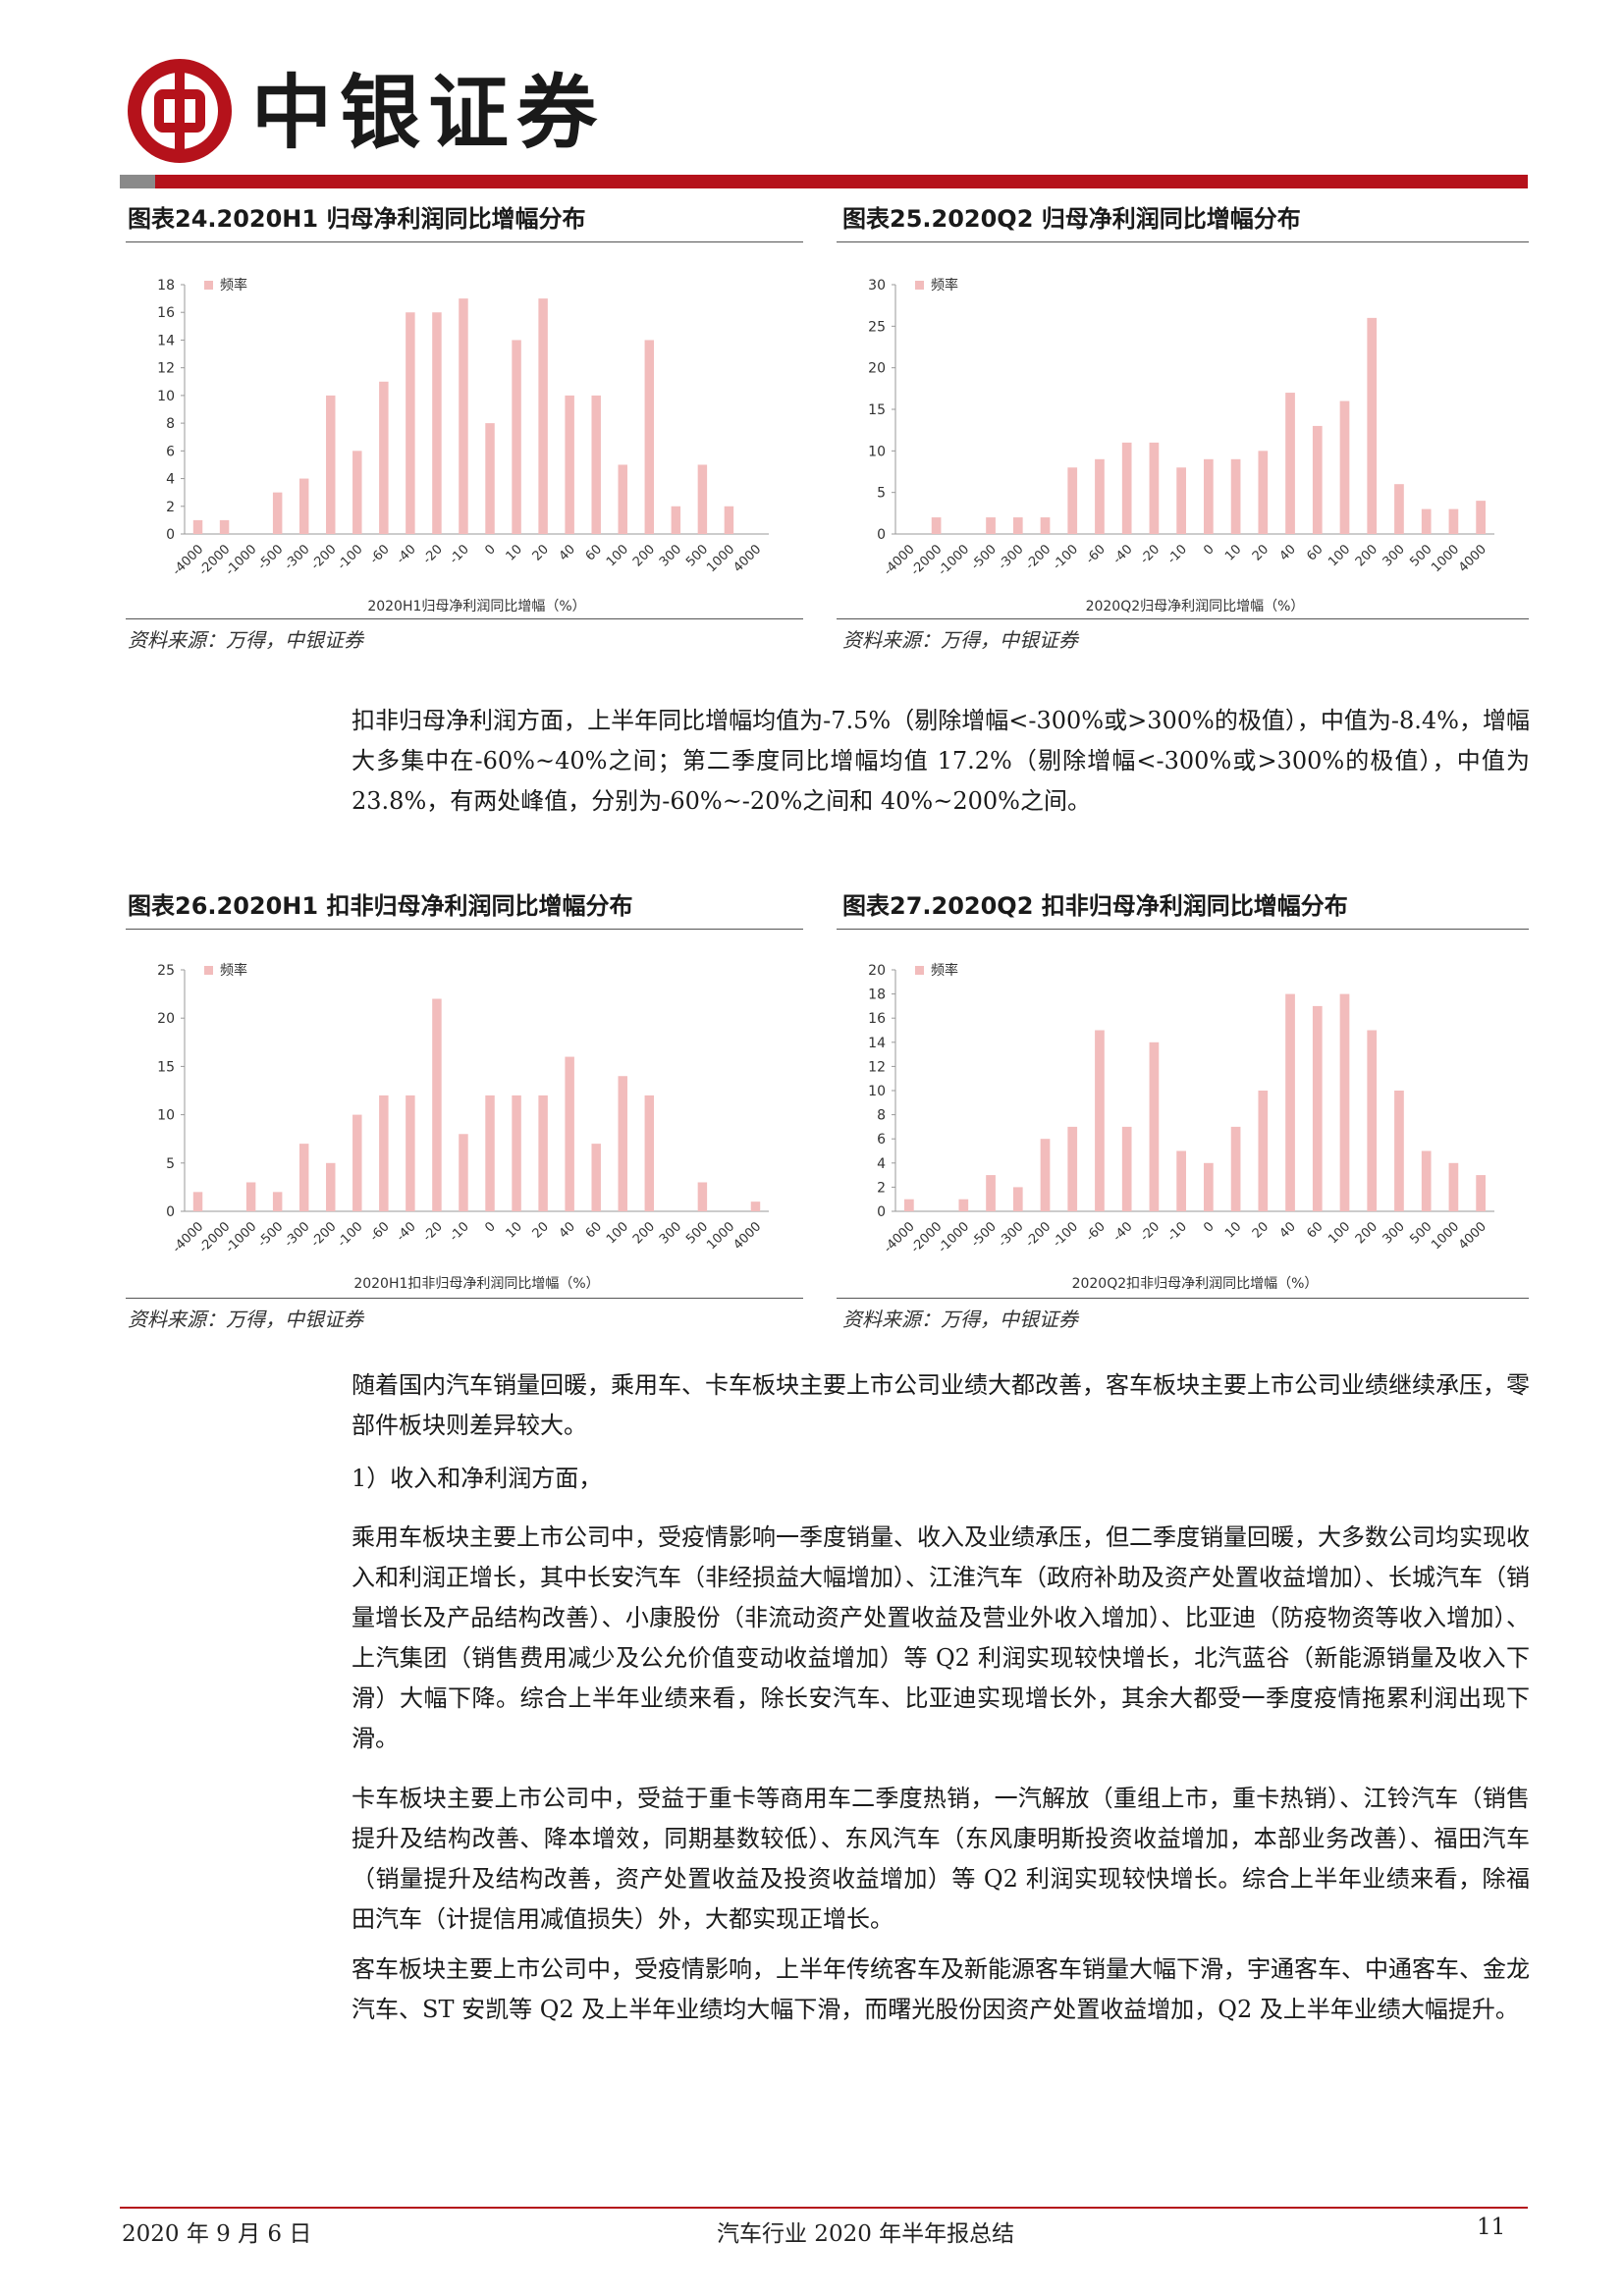 The image size is (1624, 2296). Describe the element at coordinates (644, 555) in the screenshot. I see `x-tick-label: 200` at that location.